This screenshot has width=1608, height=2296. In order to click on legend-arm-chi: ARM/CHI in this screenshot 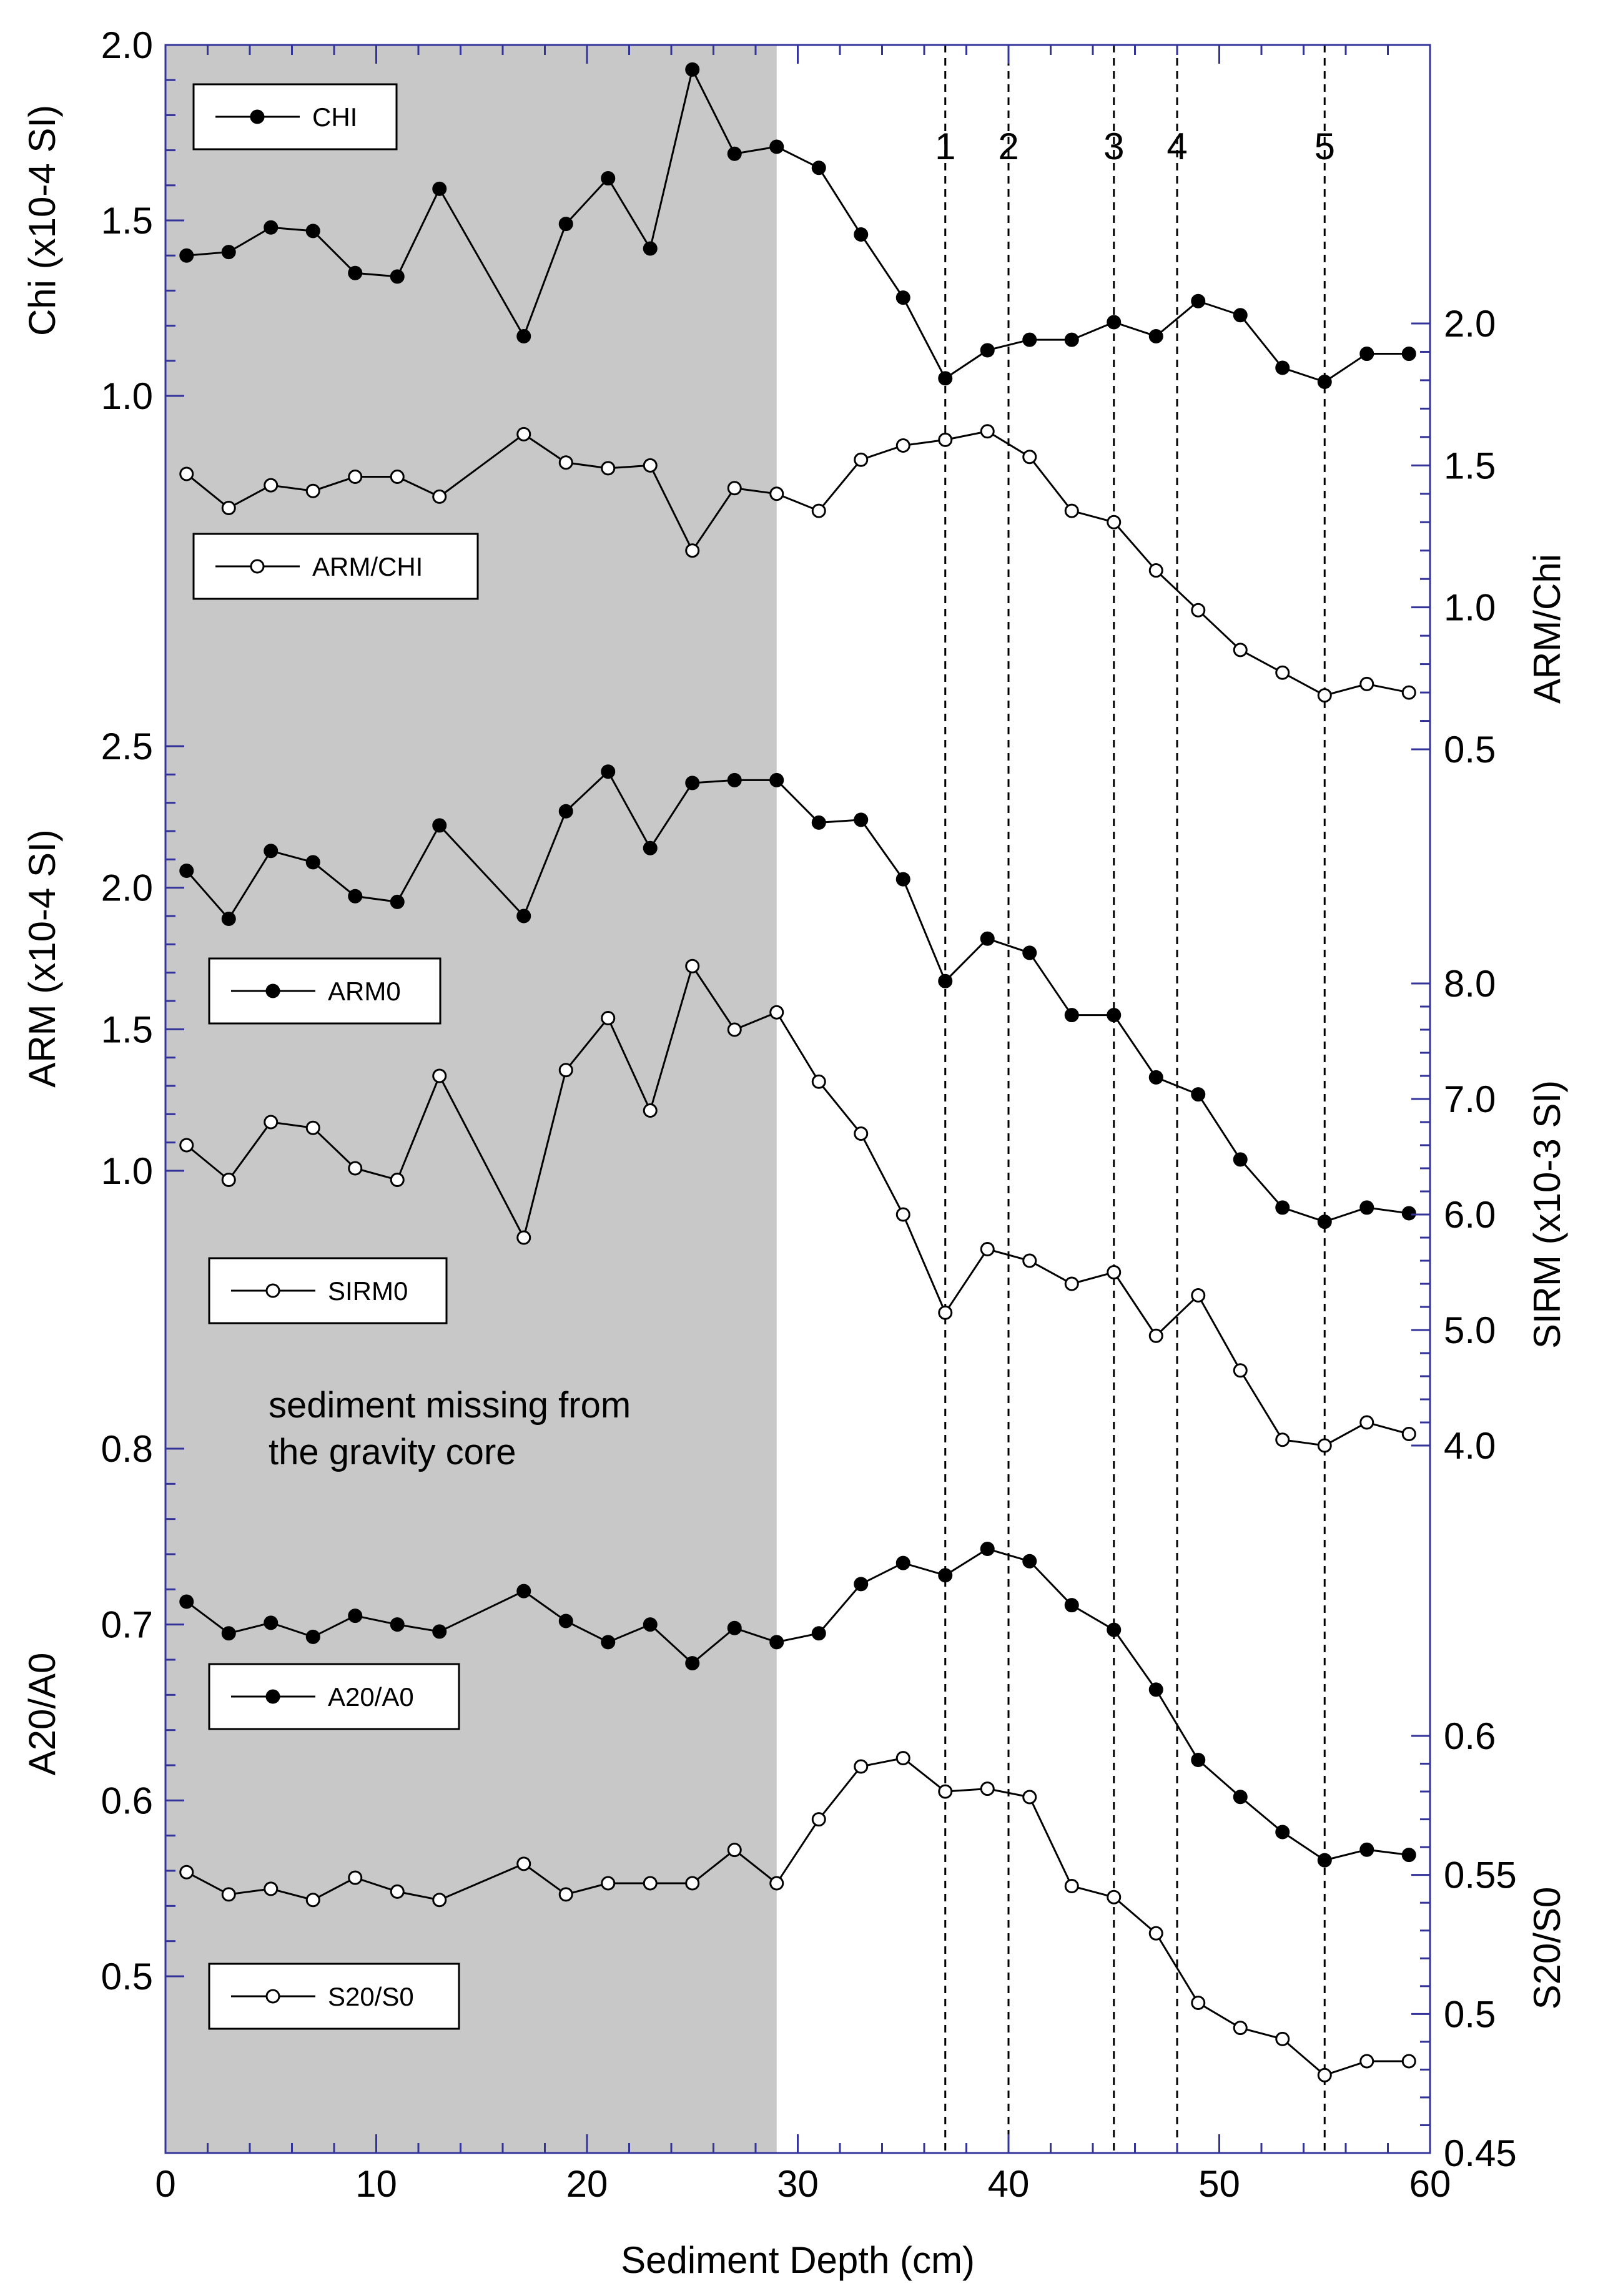, I will do `click(335, 566)`.